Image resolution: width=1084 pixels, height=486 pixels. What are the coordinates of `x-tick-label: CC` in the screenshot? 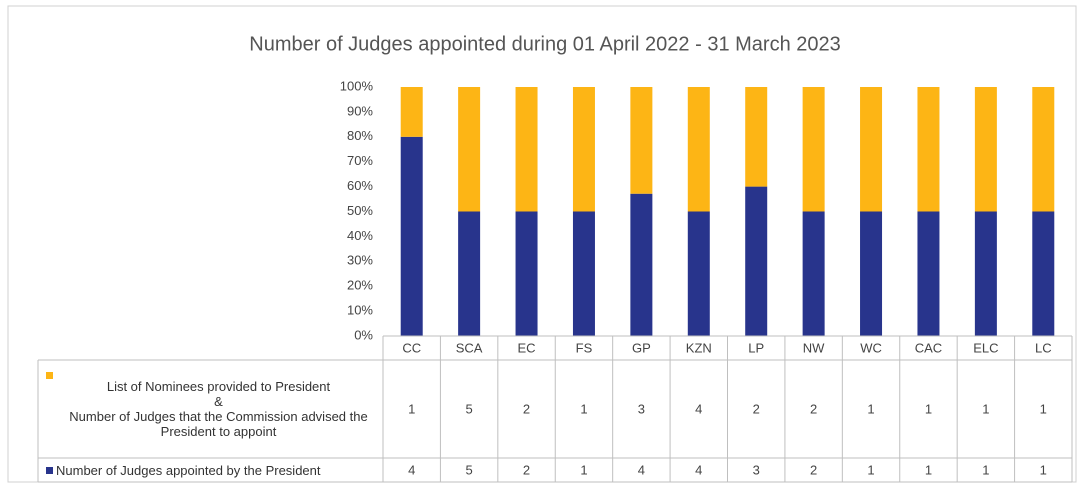 It's located at (411, 347).